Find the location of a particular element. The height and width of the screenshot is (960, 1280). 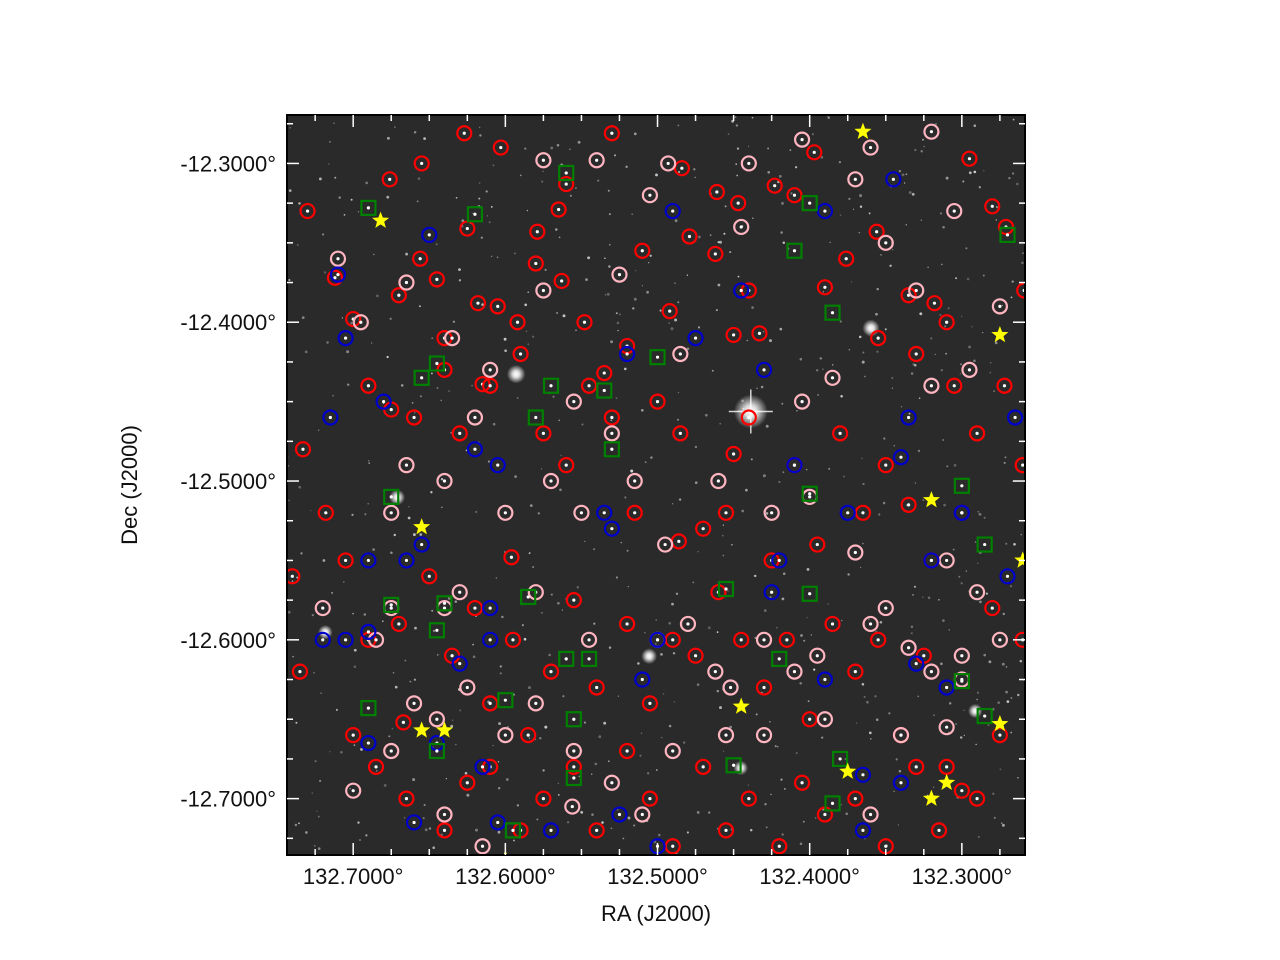

y-tick-label: -12.6000° is located at coordinates (228, 640).